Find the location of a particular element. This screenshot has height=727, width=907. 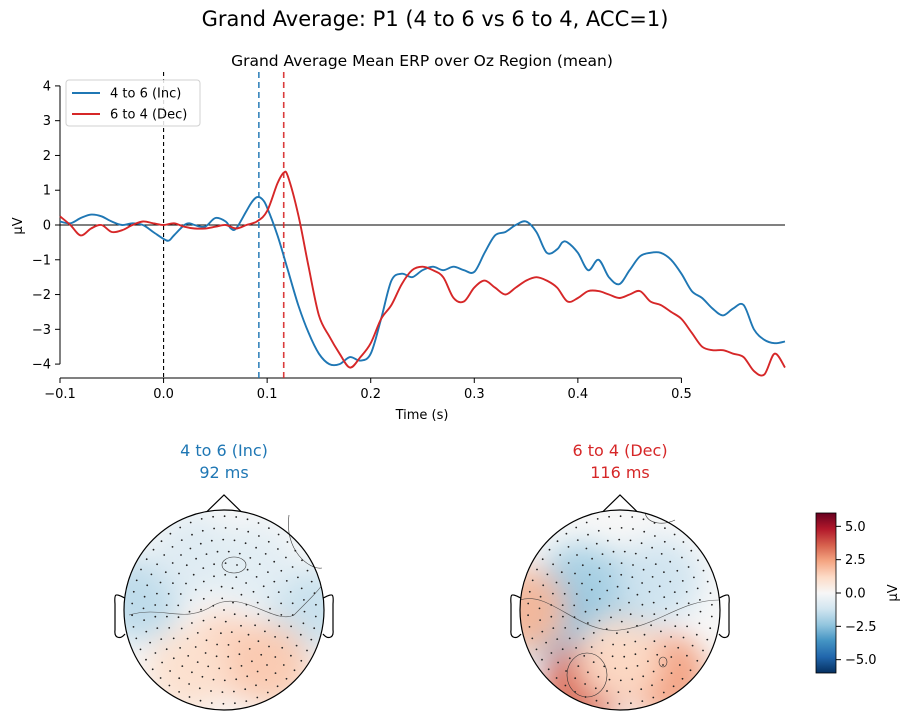

colorbar-tick-label: 0.0 is located at coordinates (855, 594).